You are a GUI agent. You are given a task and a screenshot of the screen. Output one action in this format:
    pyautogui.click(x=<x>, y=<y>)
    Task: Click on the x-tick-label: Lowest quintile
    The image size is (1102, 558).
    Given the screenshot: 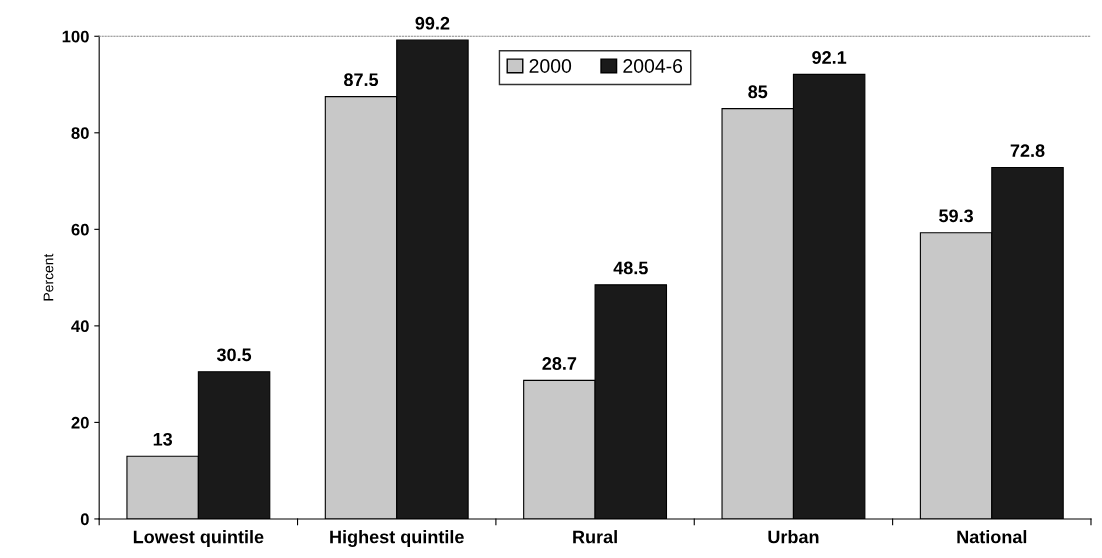 What is the action you would take?
    pyautogui.click(x=198, y=538)
    